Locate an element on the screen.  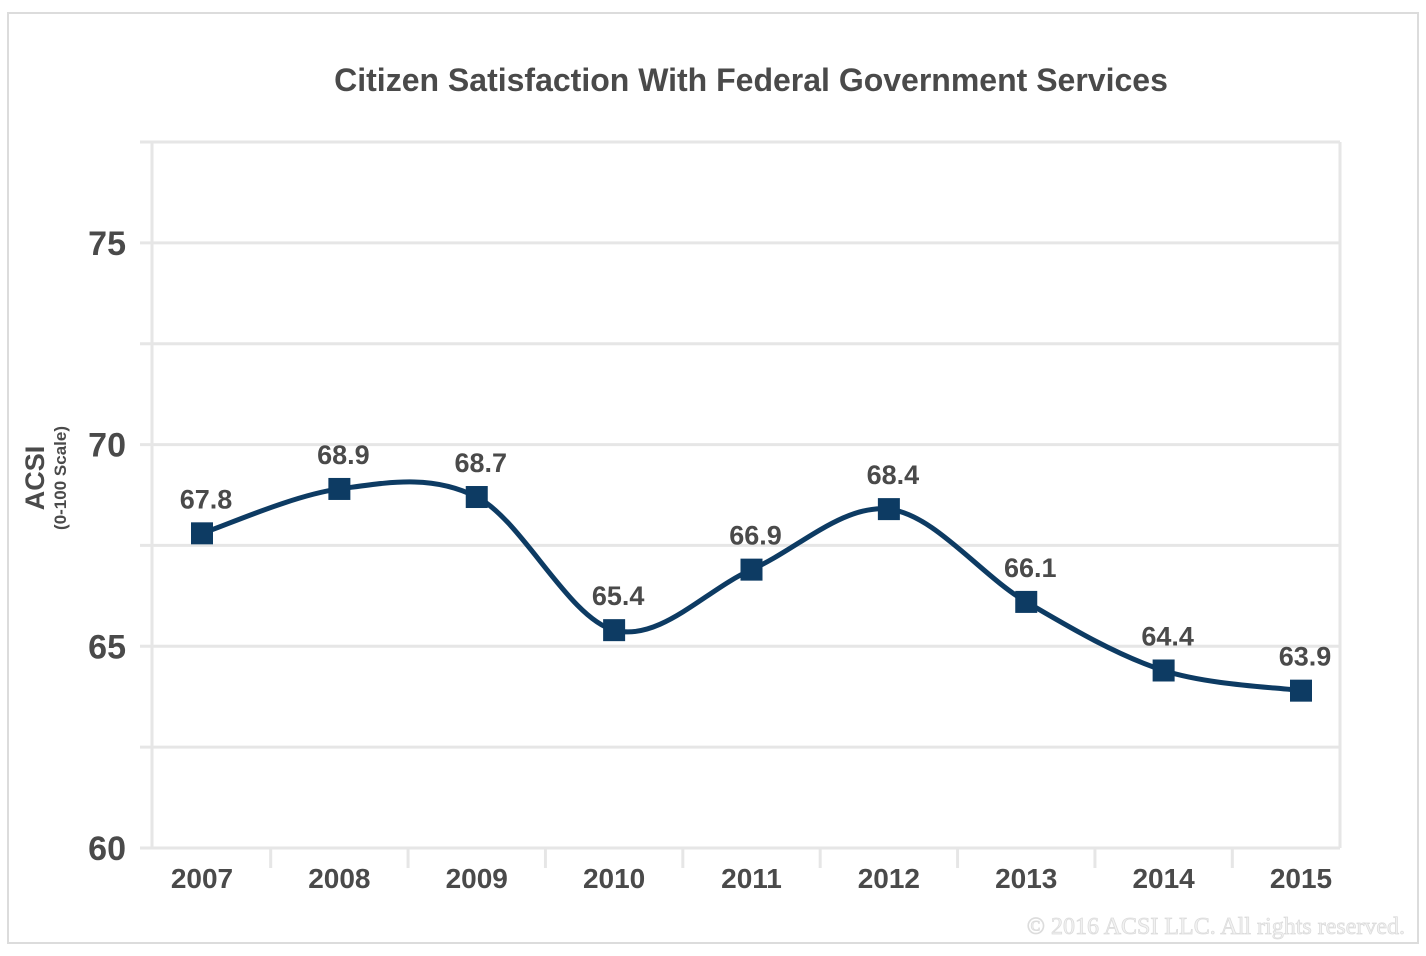
y-tick-label: 75 is located at coordinates (107, 244).